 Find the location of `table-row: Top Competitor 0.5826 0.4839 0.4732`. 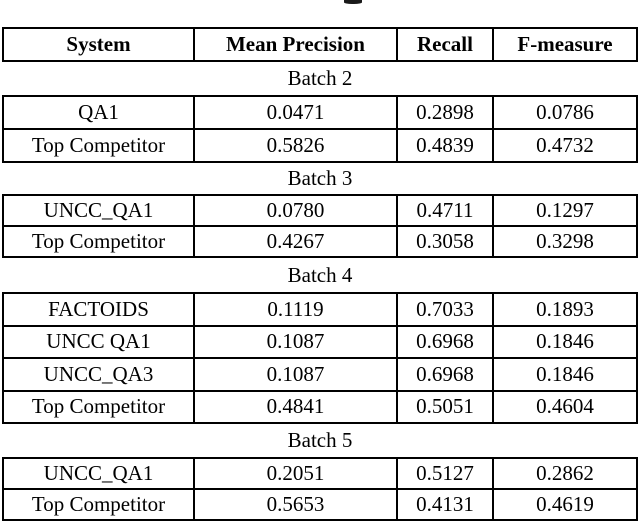

table-row: Top Competitor 0.5826 0.4839 0.4732 is located at coordinates (320, 145).